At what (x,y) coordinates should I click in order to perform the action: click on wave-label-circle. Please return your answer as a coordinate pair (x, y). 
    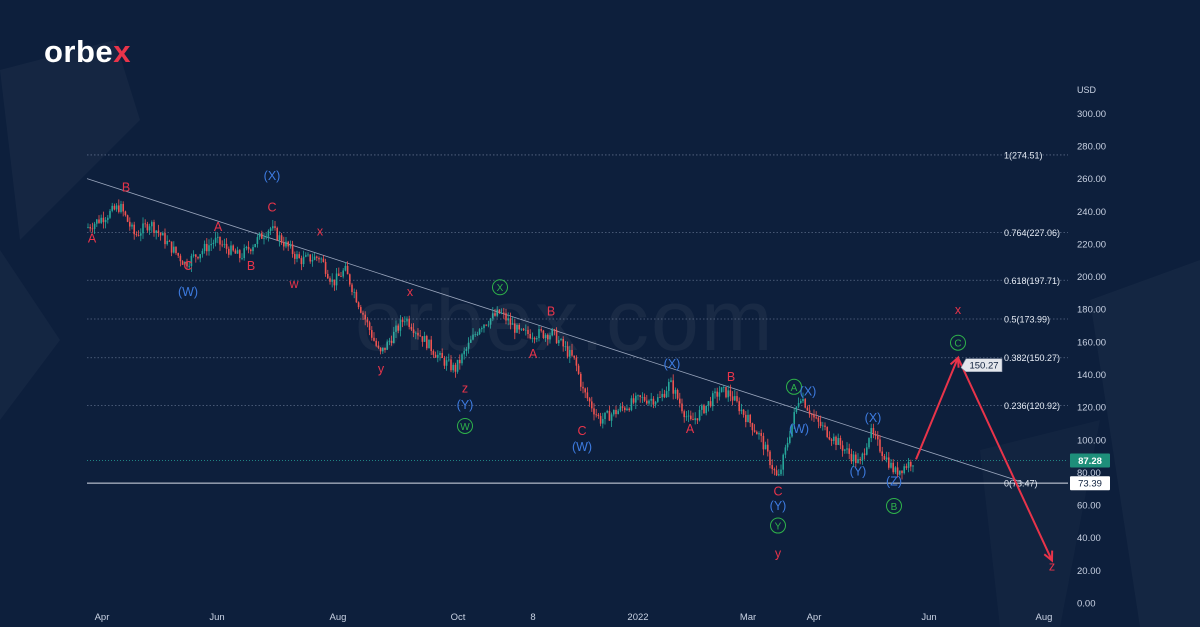
    Looking at the image, I should click on (794, 386).